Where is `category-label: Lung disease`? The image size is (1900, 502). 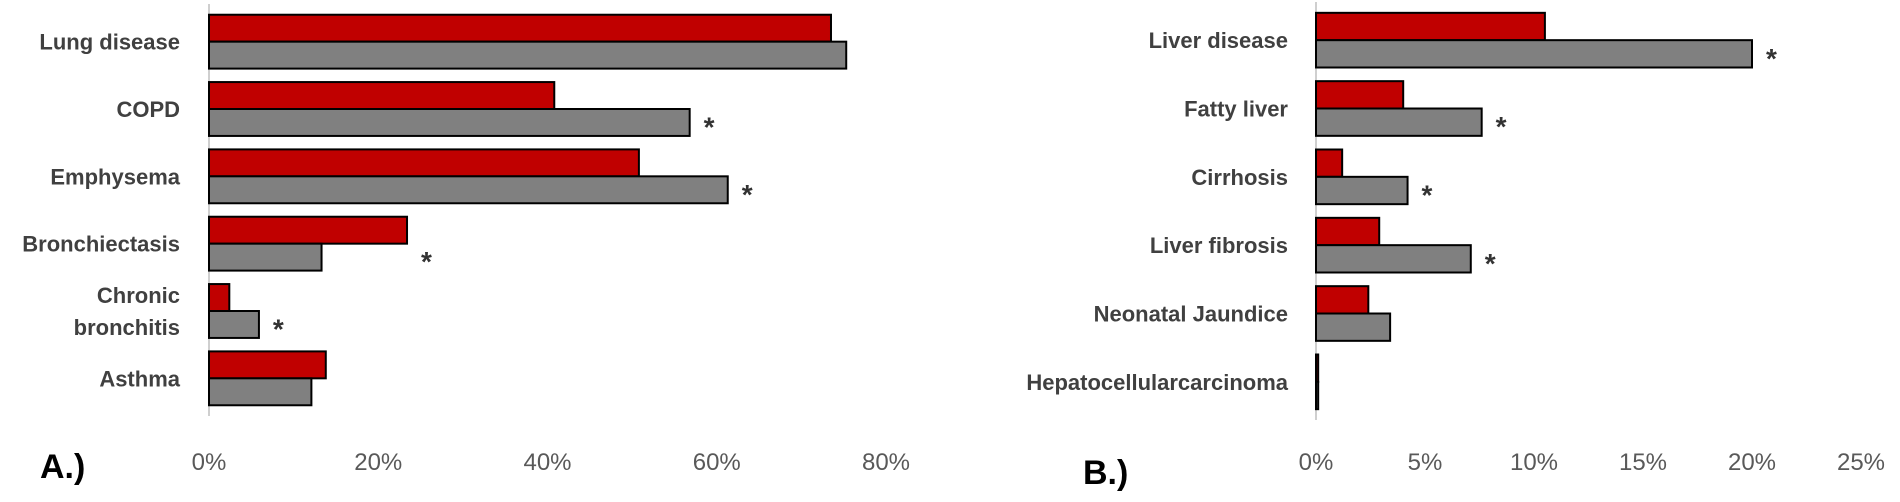 category-label: Lung disease is located at coordinates (109, 42).